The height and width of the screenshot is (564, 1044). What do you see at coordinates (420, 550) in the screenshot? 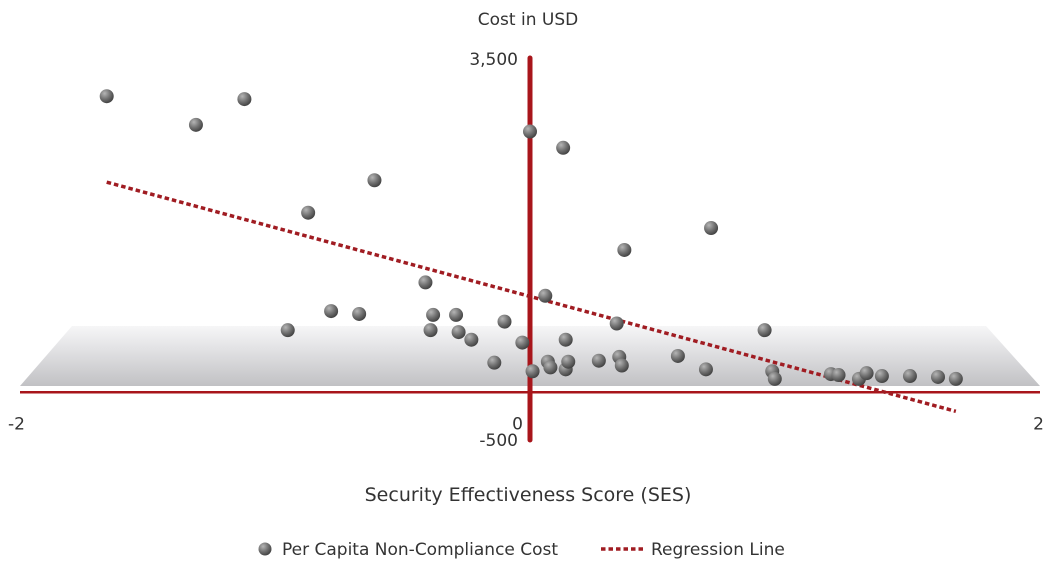
I see `legend-label-scatter: Per Capita Non-Compliance Cost` at bounding box center [420, 550].